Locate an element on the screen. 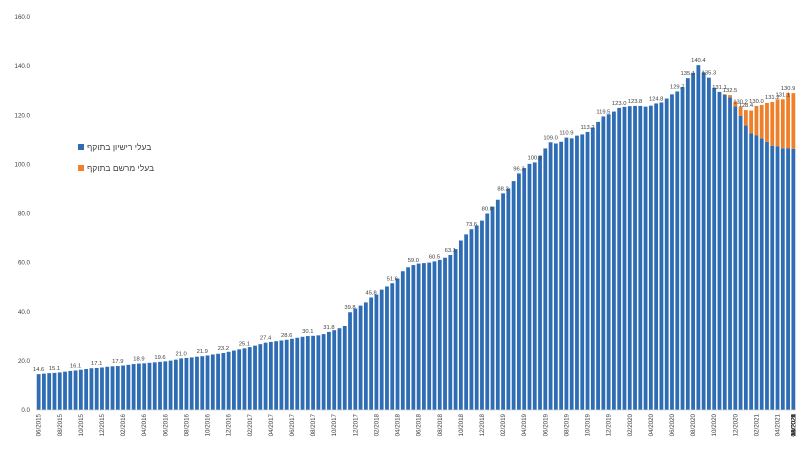 This screenshot has width=806, height=454. x-tick-label: 12/2018 is located at coordinates (482, 424).